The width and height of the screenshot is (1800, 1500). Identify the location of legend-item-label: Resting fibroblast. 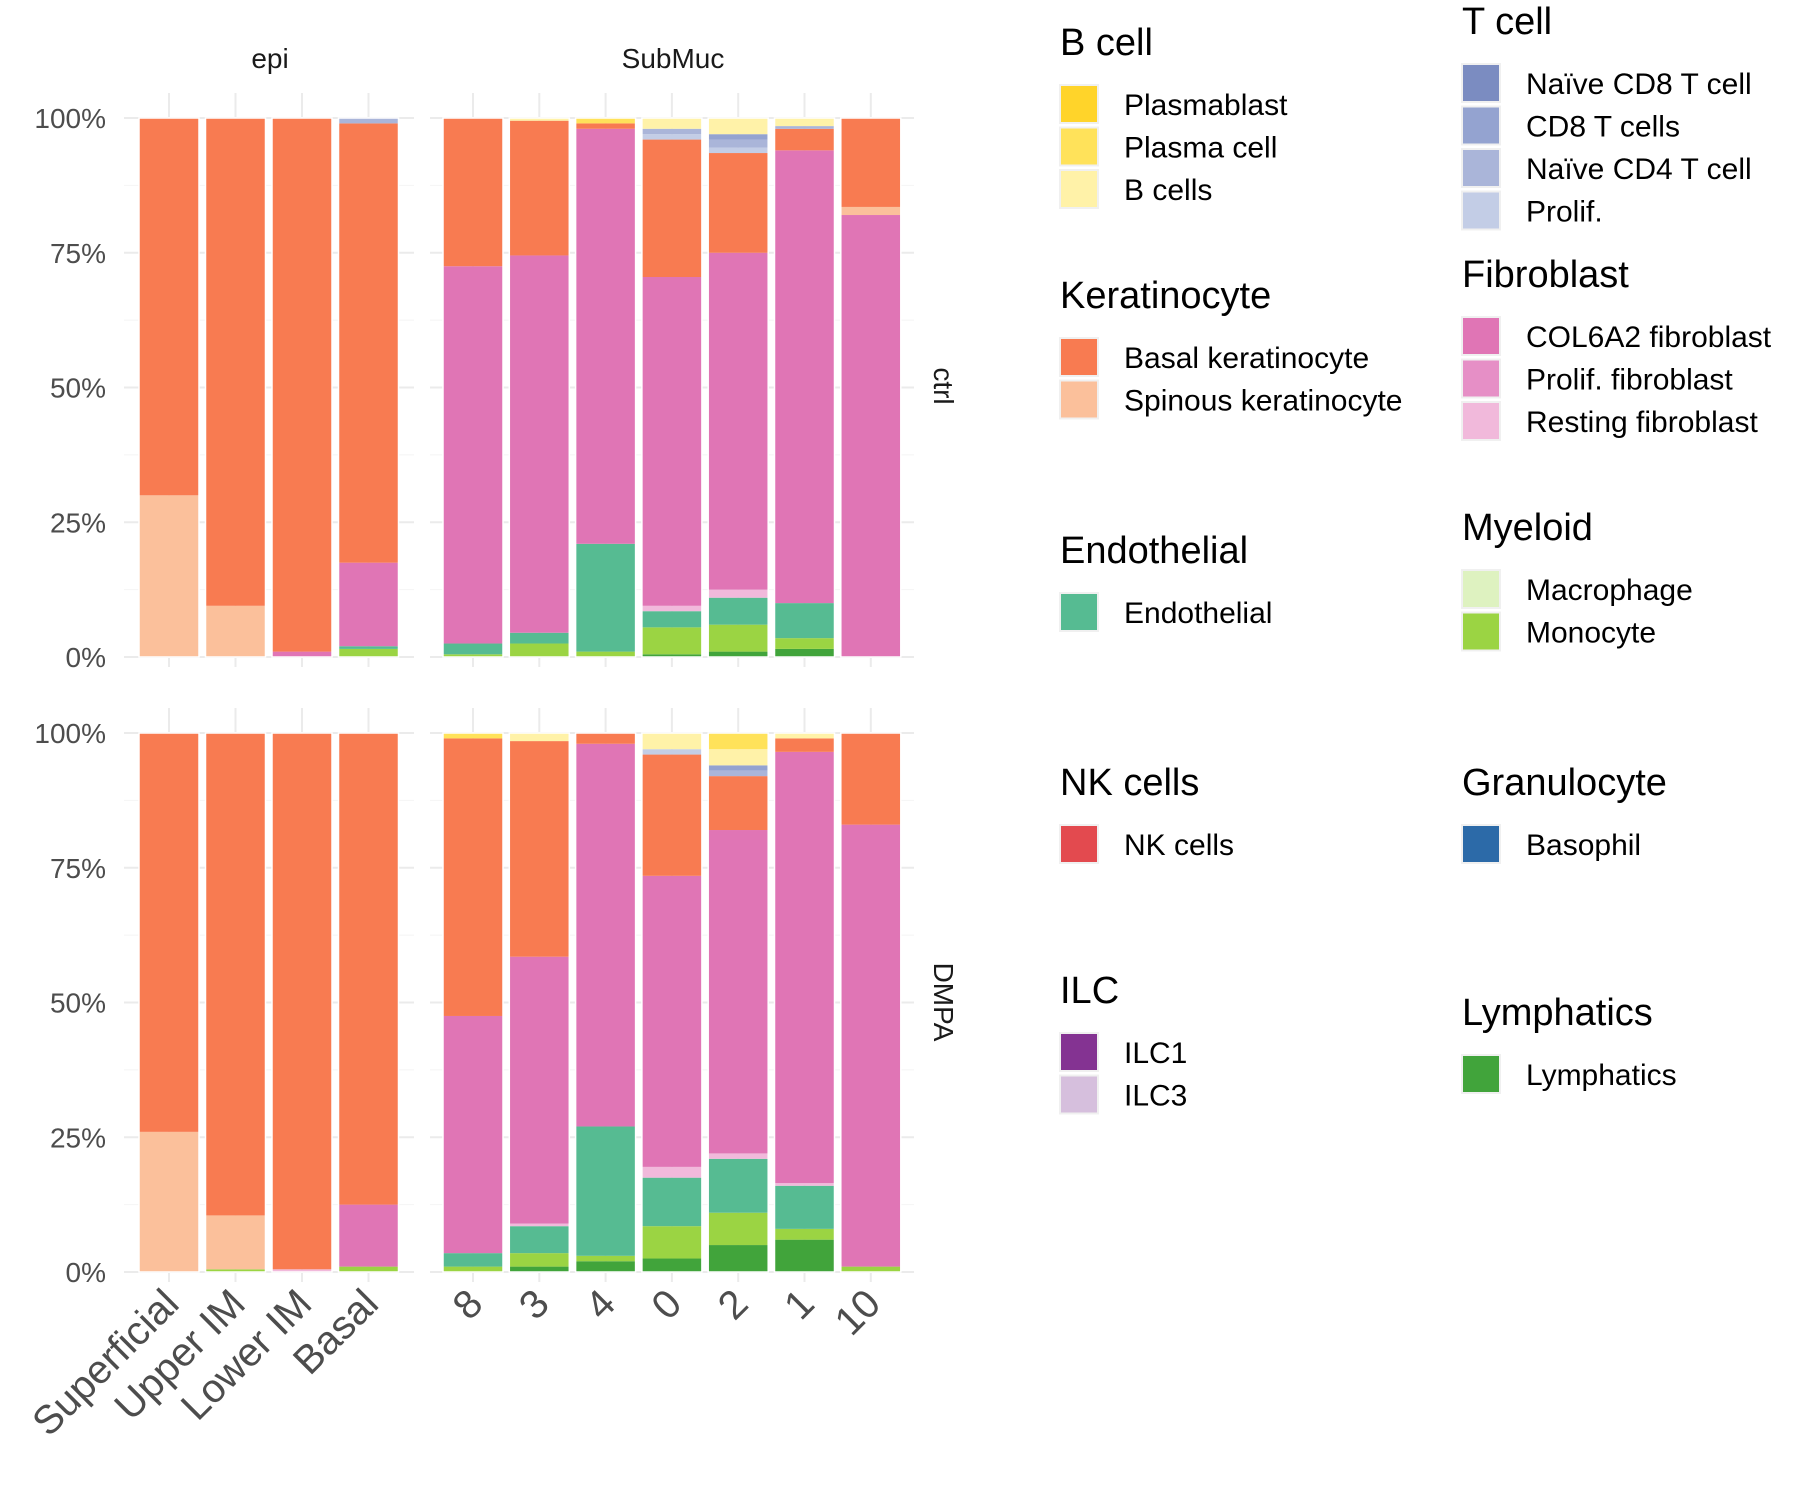
(1642, 422).